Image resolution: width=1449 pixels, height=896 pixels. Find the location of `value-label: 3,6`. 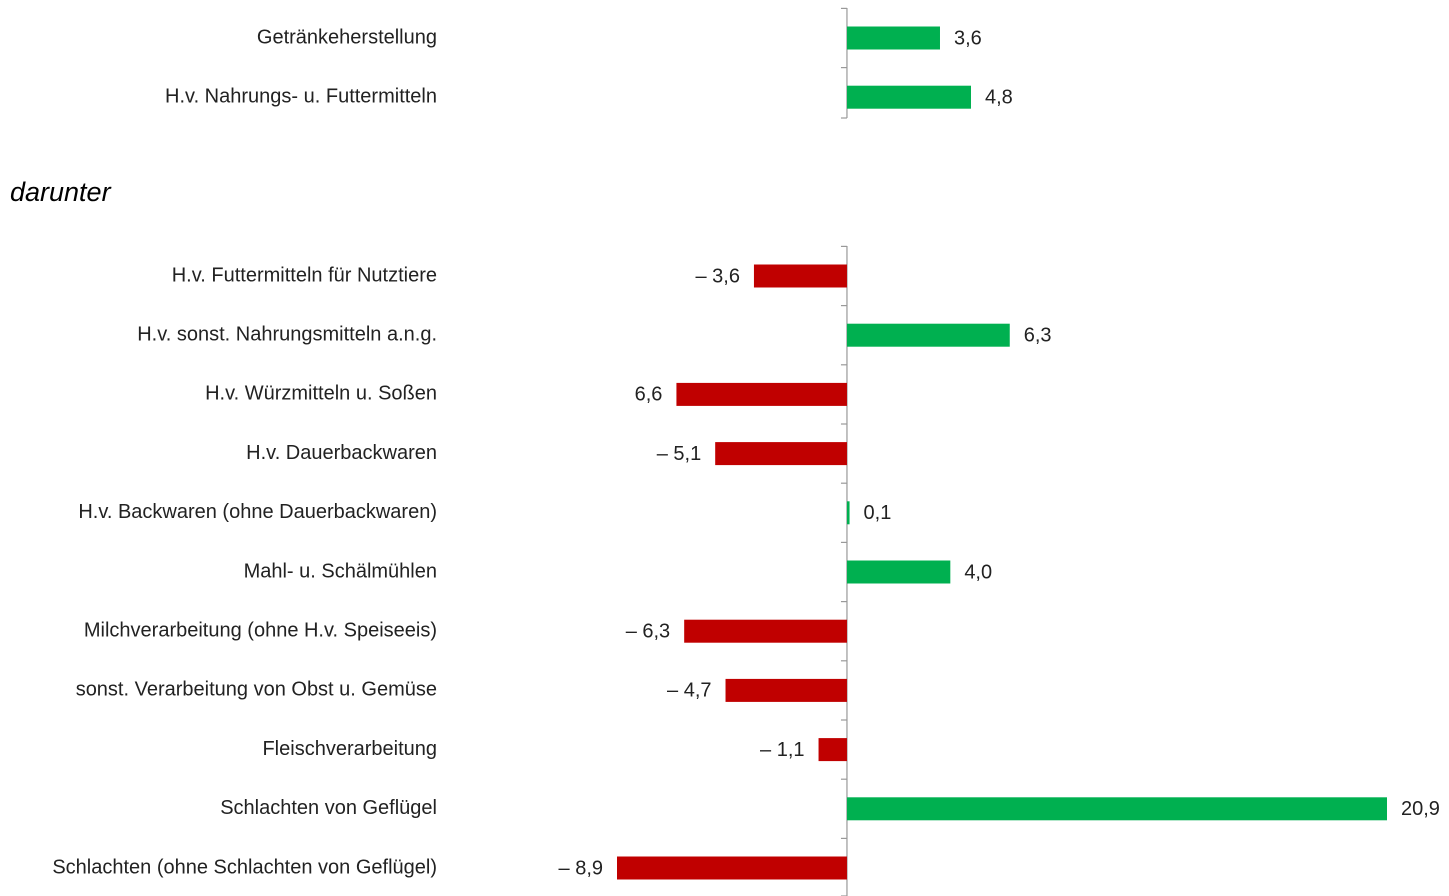

value-label: 3,6 is located at coordinates (968, 38).